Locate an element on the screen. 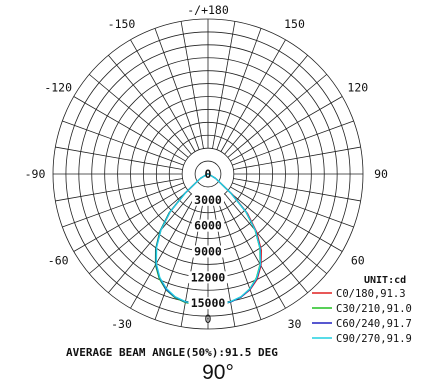 This screenshot has width=436, height=389. beam-angle-caption: 90° is located at coordinates (218, 372).